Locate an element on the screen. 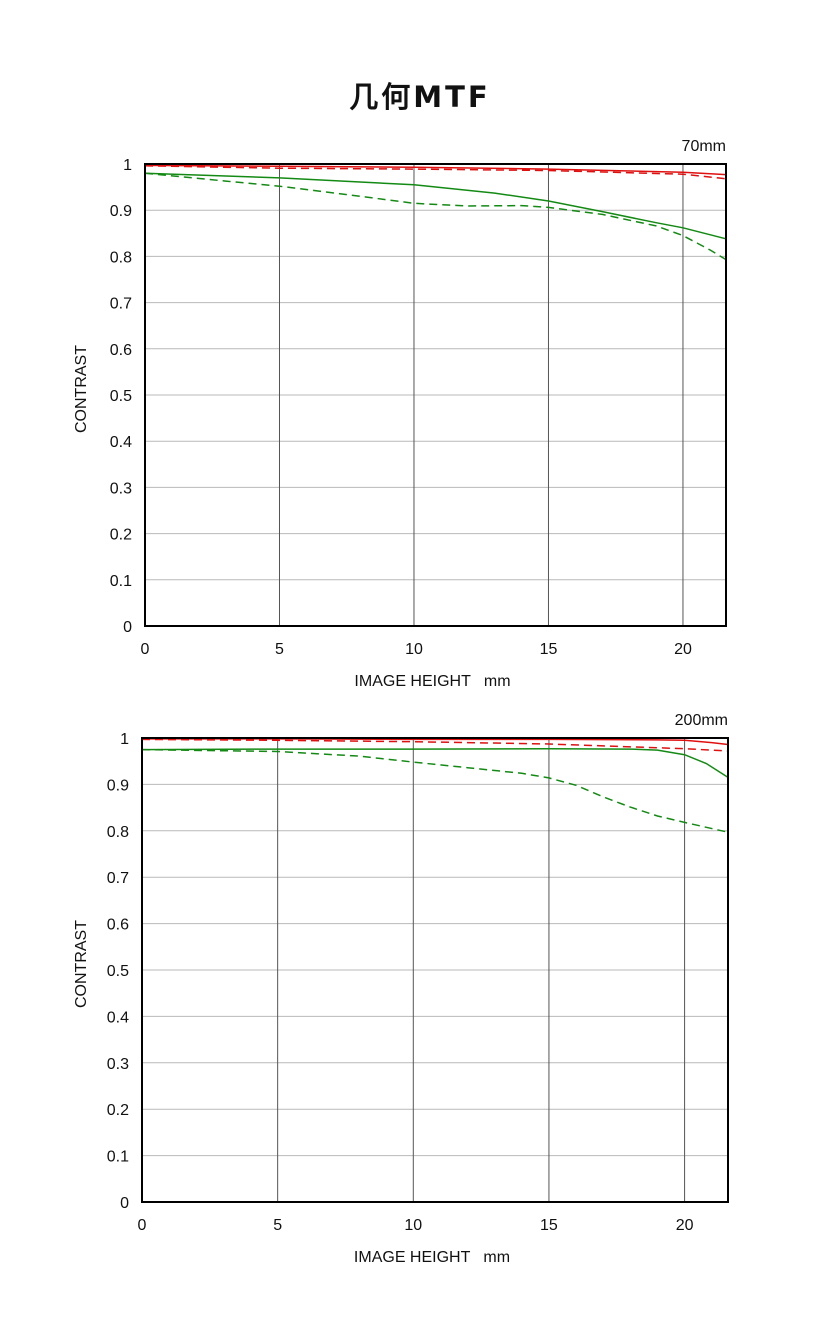  focal-length-label: 200mm is located at coordinates (701, 720).